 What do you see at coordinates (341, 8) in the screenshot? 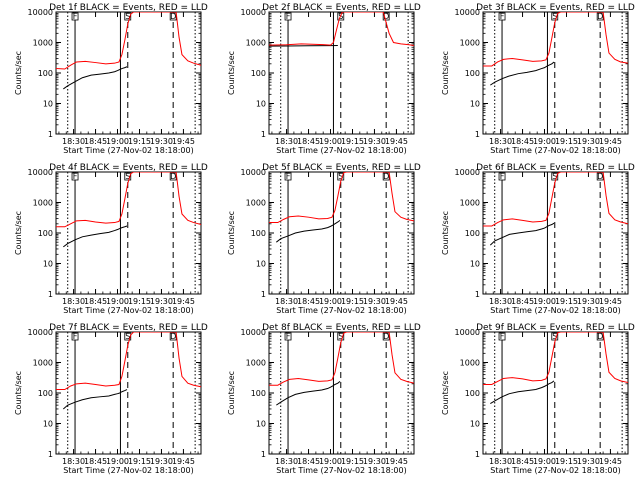
I see `chart-title: Det 2f BLACK = Events, RED = LLD` at bounding box center [341, 8].